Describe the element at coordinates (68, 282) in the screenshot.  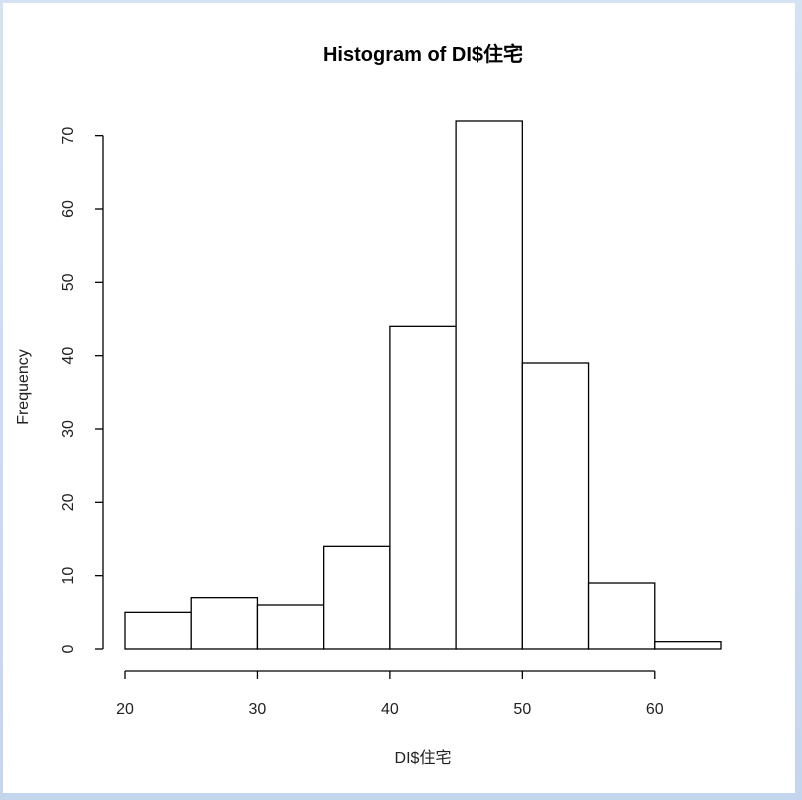
I see `y-tick-label: 50` at that location.